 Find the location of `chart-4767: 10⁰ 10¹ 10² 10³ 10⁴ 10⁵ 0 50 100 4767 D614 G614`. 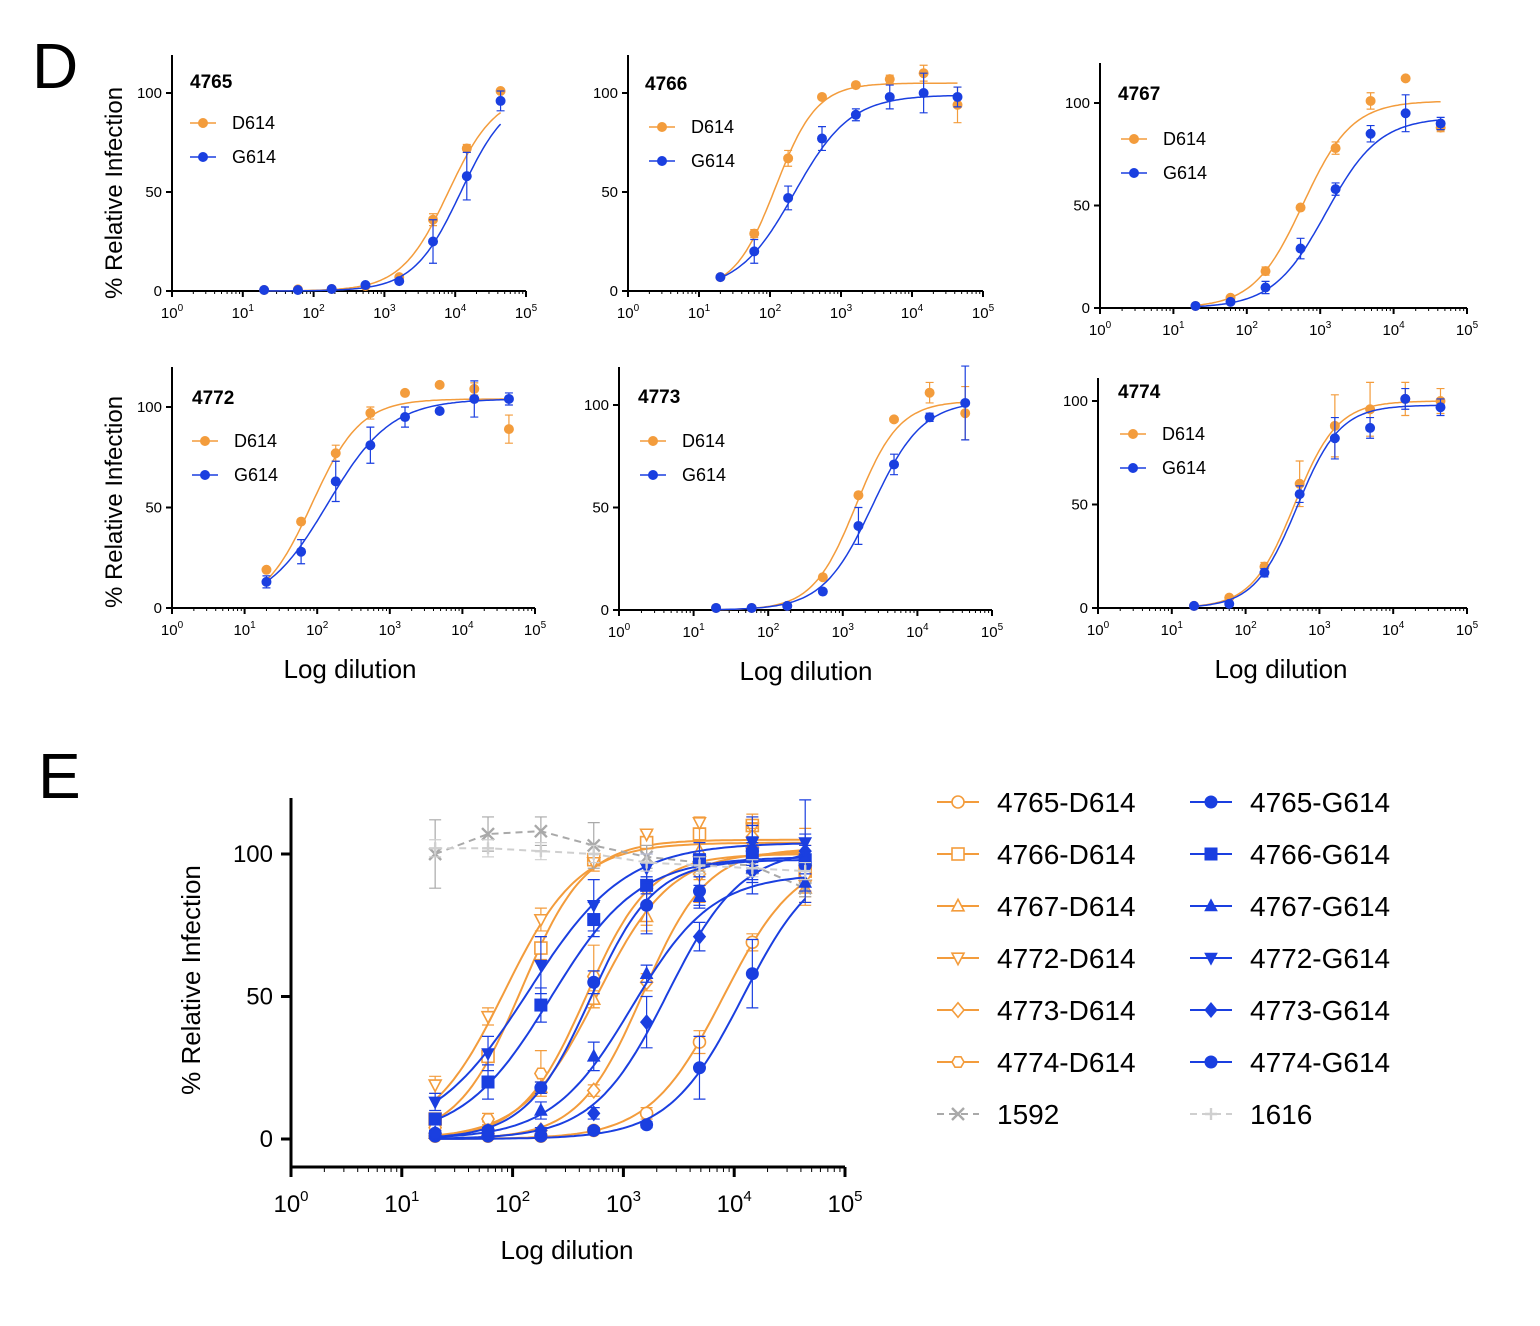

chart-4767: 10⁰ 10¹ 10² 10³ 10⁴ 10⁵ 0 50 100 4767 D614 G614 is located at coordinates (1272, 201).